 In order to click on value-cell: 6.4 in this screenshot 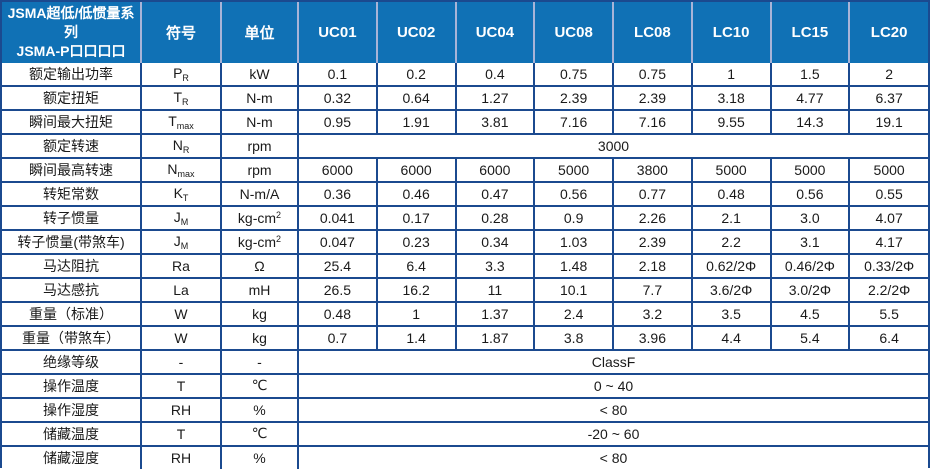, I will do `click(416, 266)`.